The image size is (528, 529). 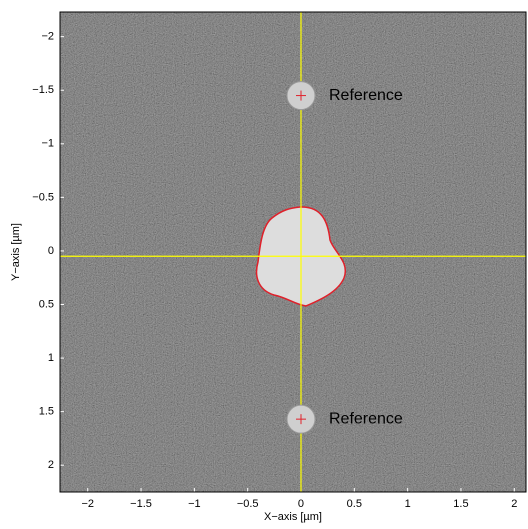 What do you see at coordinates (141, 504) in the screenshot?
I see `x-tick-label: −1.5` at bounding box center [141, 504].